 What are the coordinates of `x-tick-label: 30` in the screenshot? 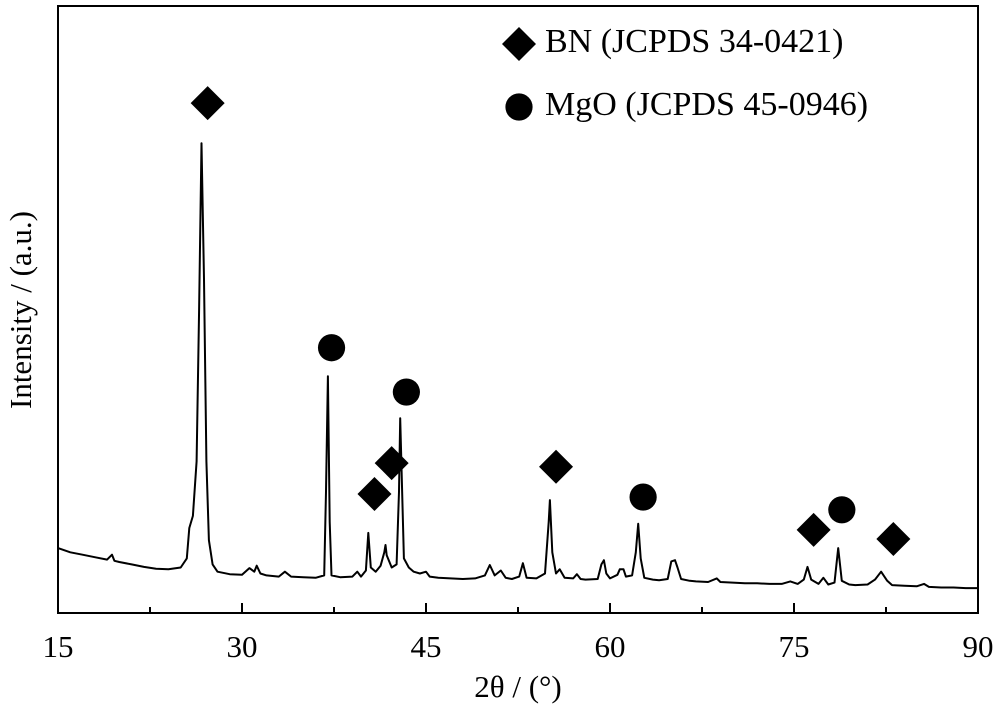 It's located at (242, 646).